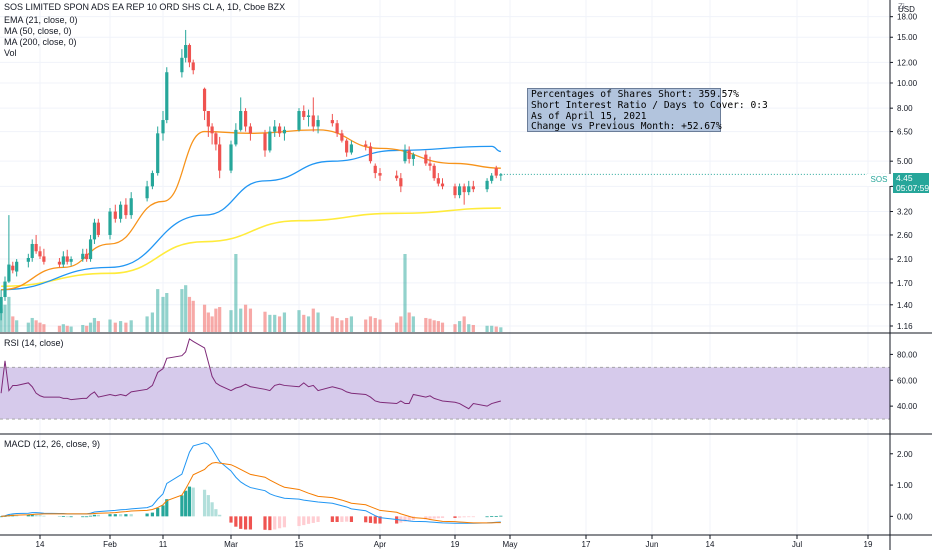 This screenshot has width=932, height=555. What do you see at coordinates (911, 183) in the screenshot?
I see `last-price-tag: 4.45 05:07:59` at bounding box center [911, 183].